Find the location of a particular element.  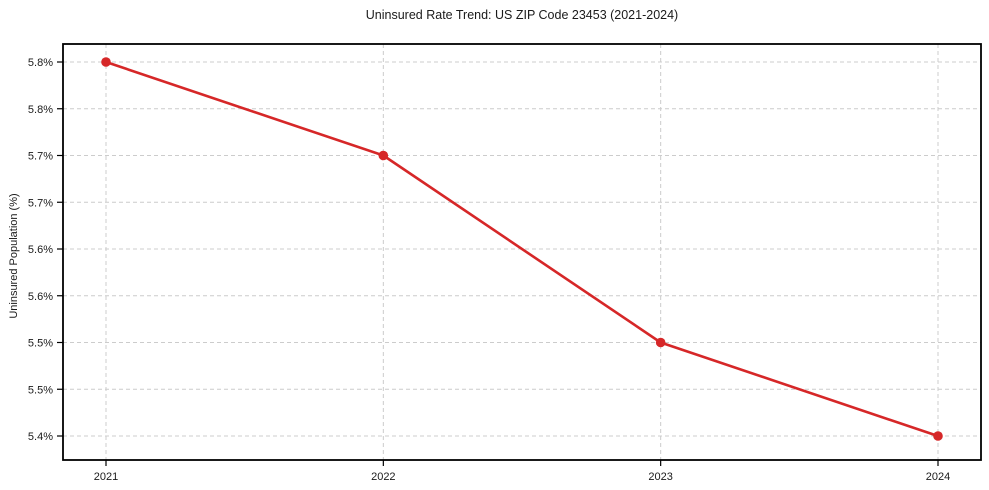

y-tick-label: 5.4% is located at coordinates (40, 437).